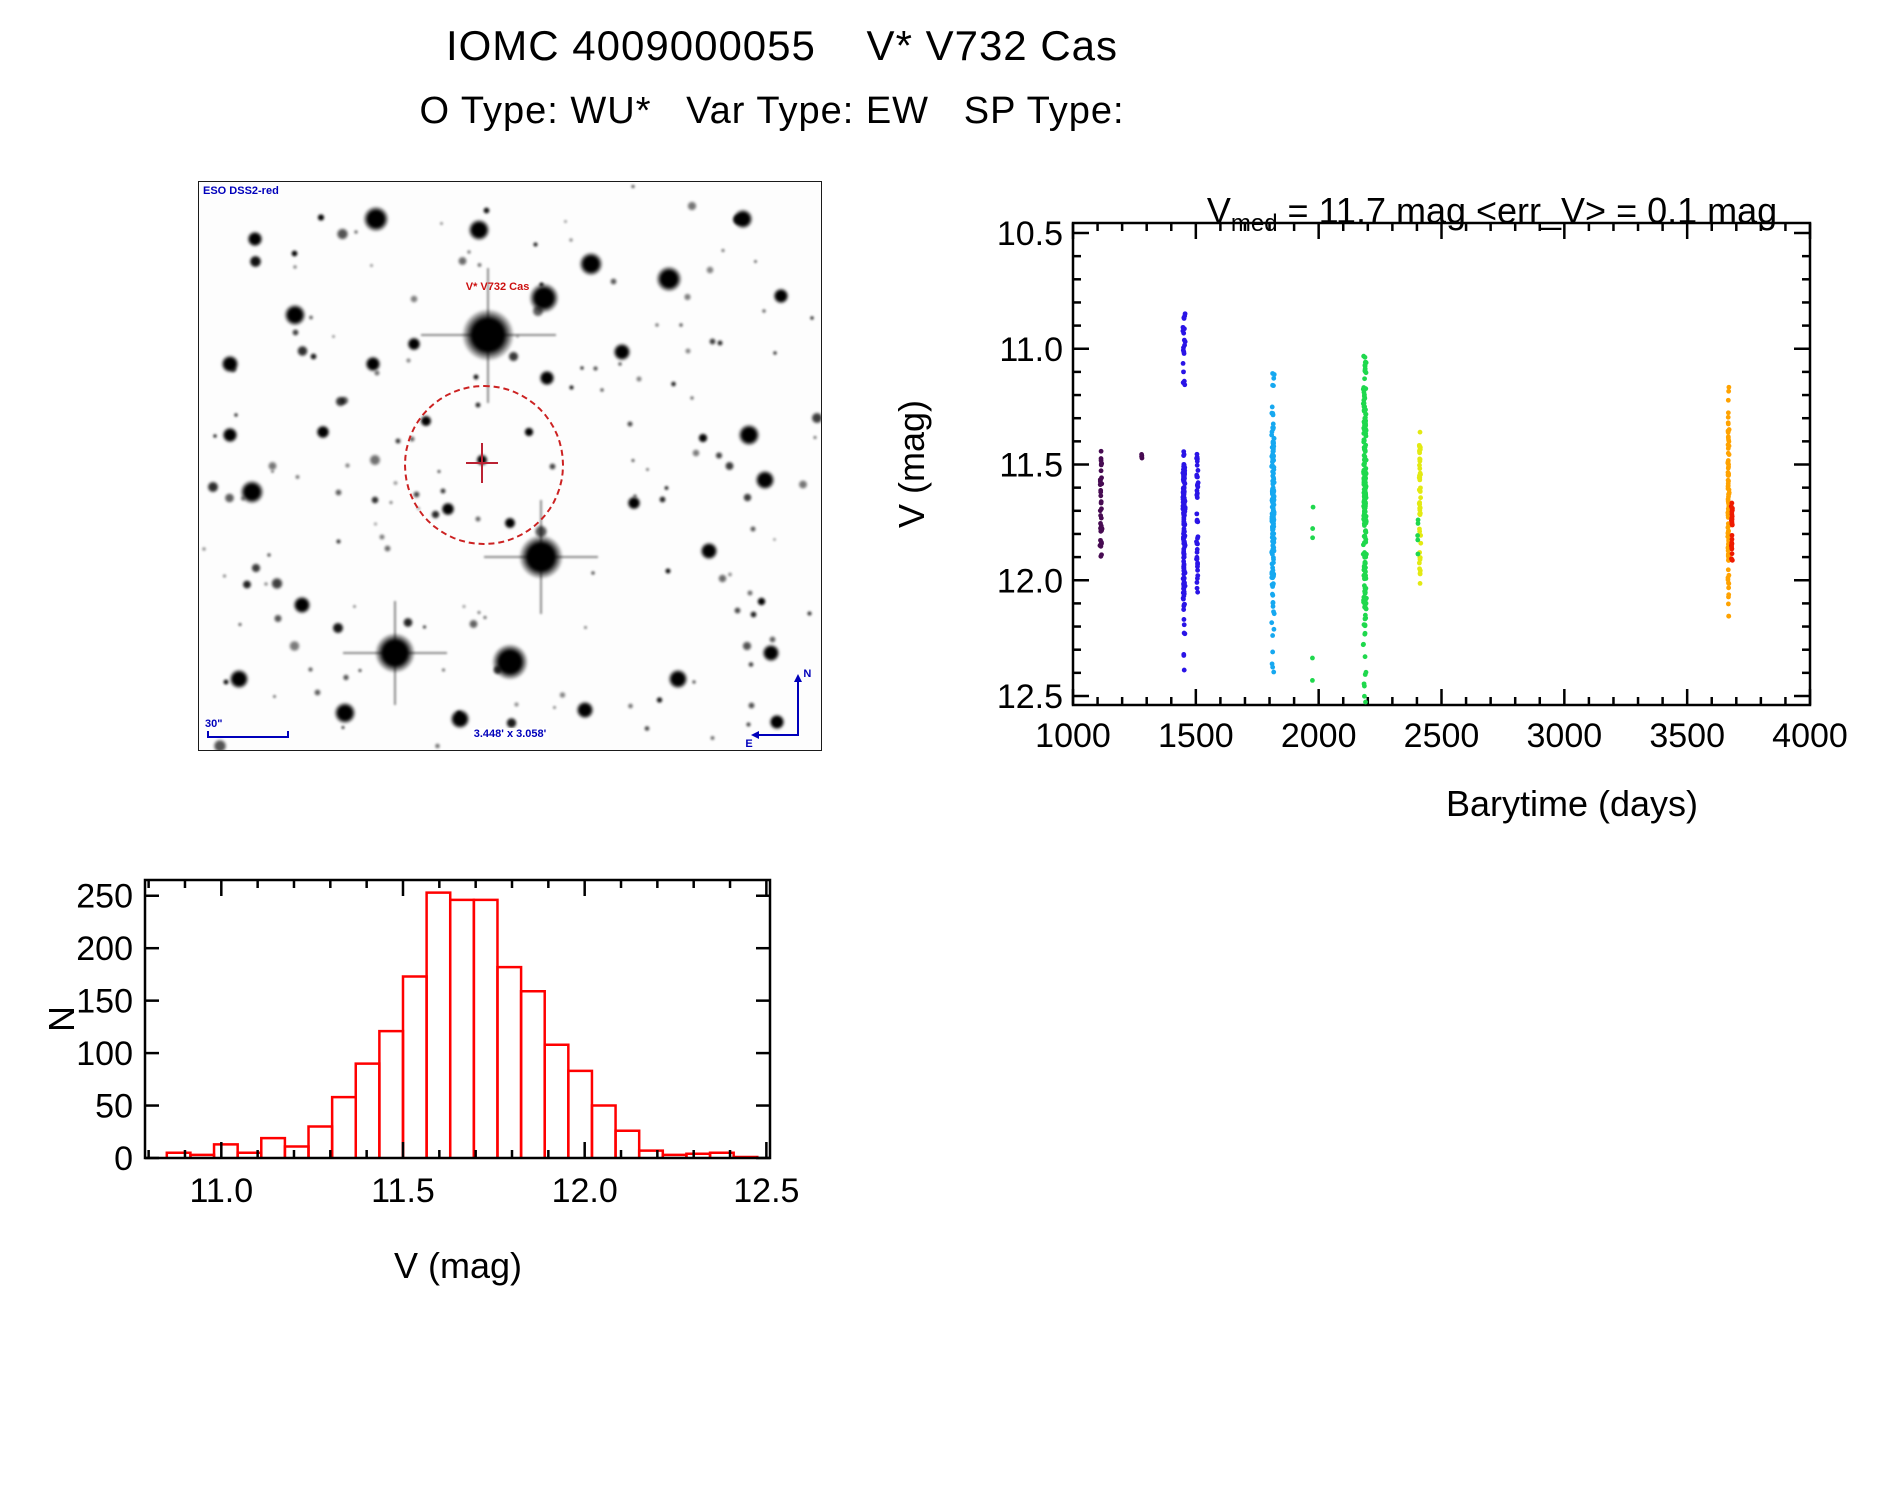 Image resolution: width=1889 pixels, height=1494 pixels. Describe the element at coordinates (798, 678) in the screenshot. I see `compass-north-arrow-icon` at that location.